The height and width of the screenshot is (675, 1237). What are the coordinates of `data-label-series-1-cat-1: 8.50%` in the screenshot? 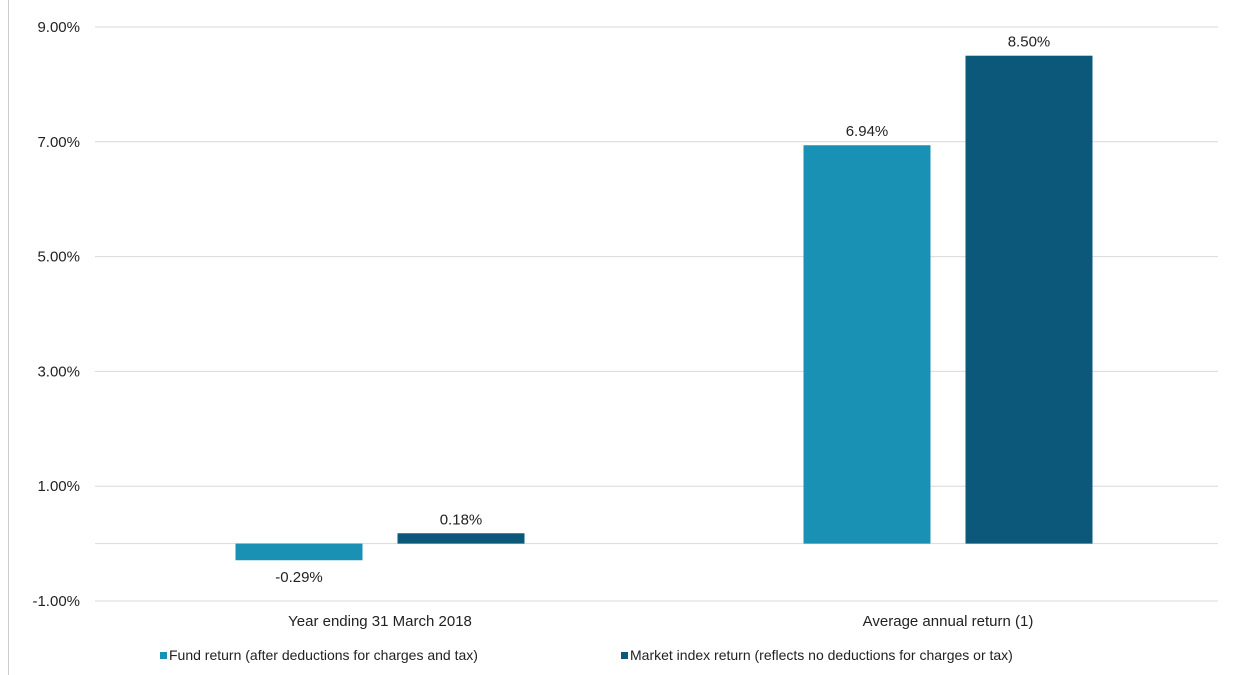 It's located at (1029, 42).